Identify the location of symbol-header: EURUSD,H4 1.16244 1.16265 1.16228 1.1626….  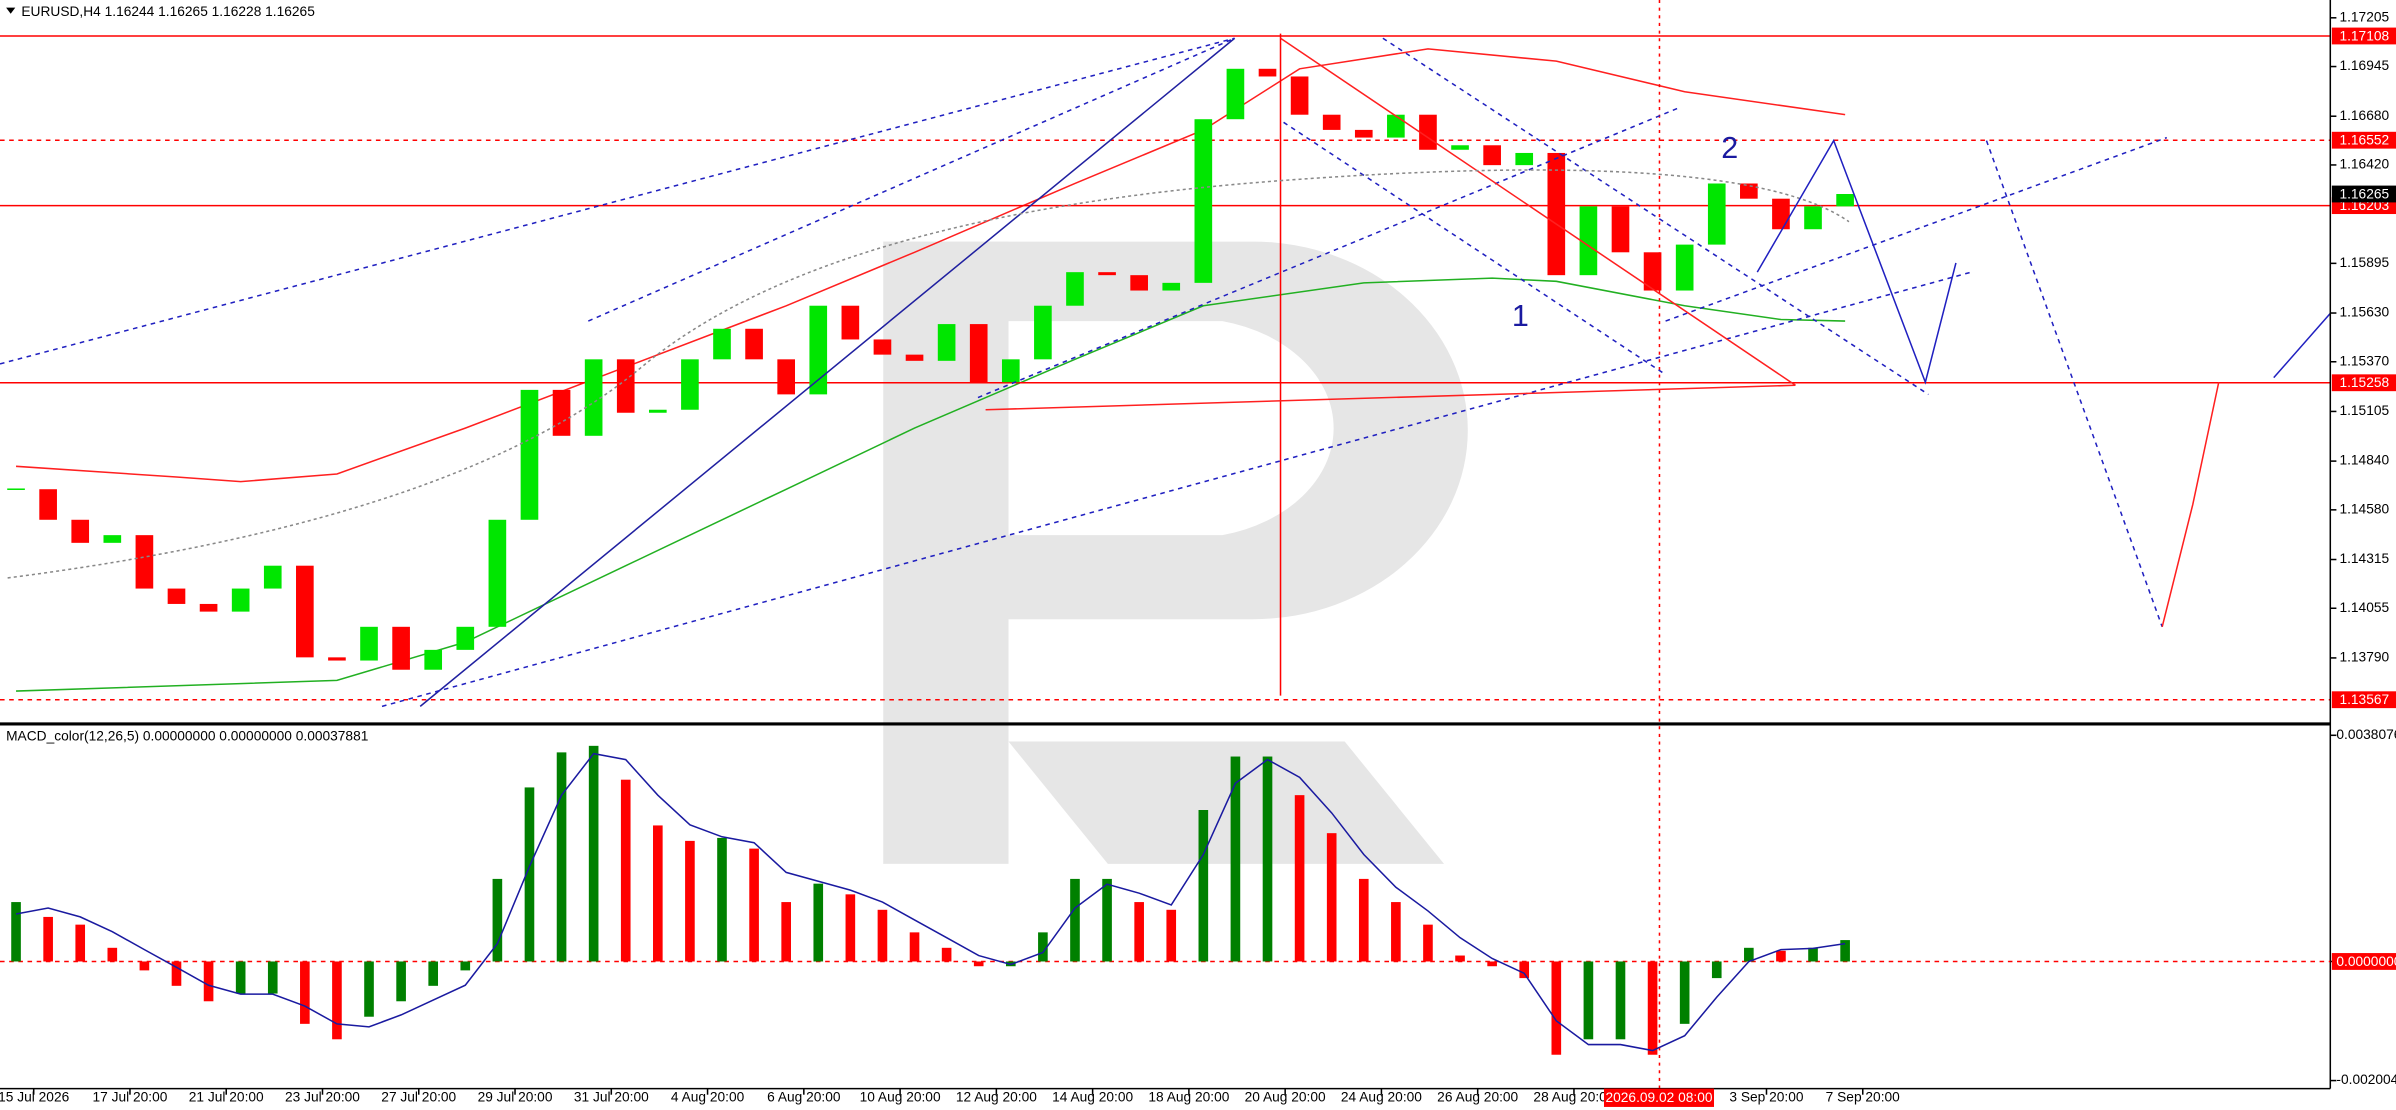
(168, 11).